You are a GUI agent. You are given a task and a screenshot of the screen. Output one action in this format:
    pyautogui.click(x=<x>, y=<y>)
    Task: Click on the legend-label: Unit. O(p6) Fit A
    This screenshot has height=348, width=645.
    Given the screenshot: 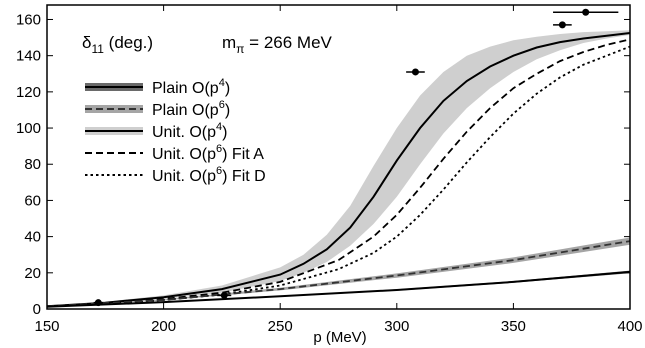 What is the action you would take?
    pyautogui.click(x=208, y=153)
    